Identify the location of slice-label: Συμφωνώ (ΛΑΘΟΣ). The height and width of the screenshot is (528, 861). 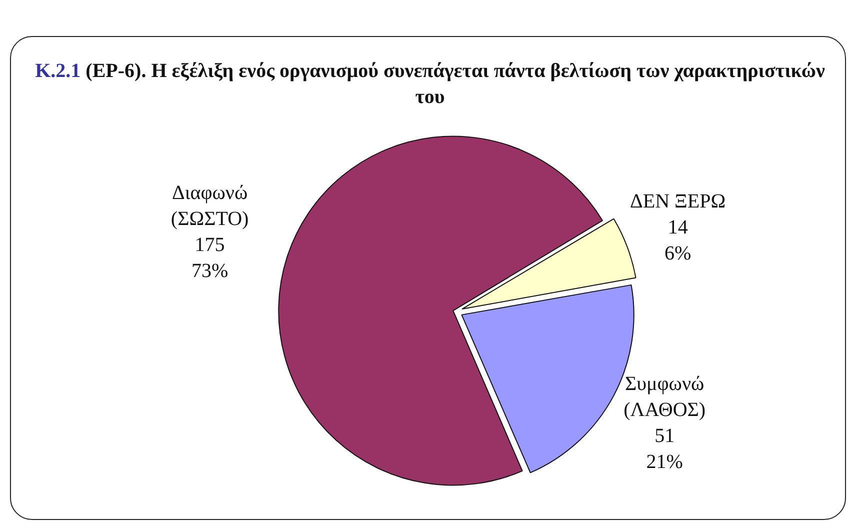
(665, 397).